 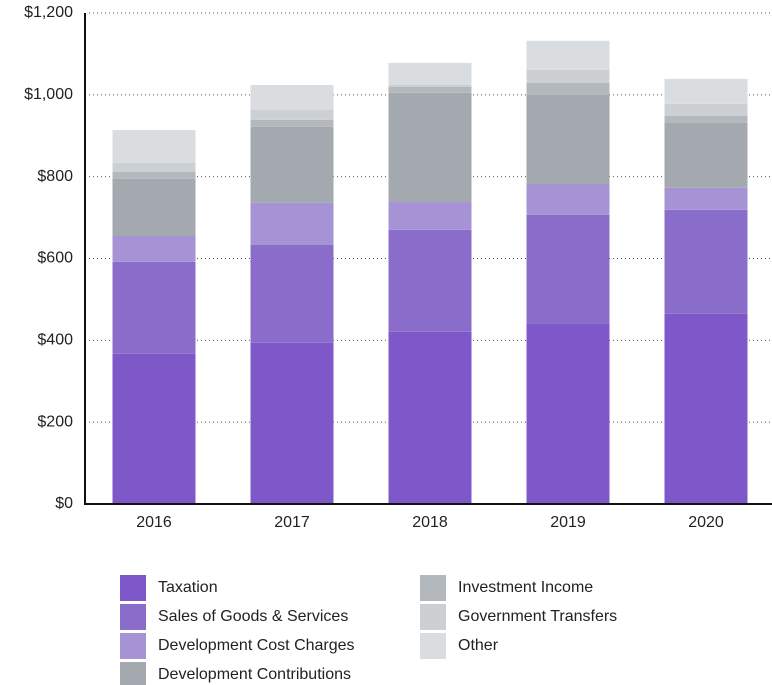 I want to click on legend-label: Government Transfers, so click(x=537, y=616).